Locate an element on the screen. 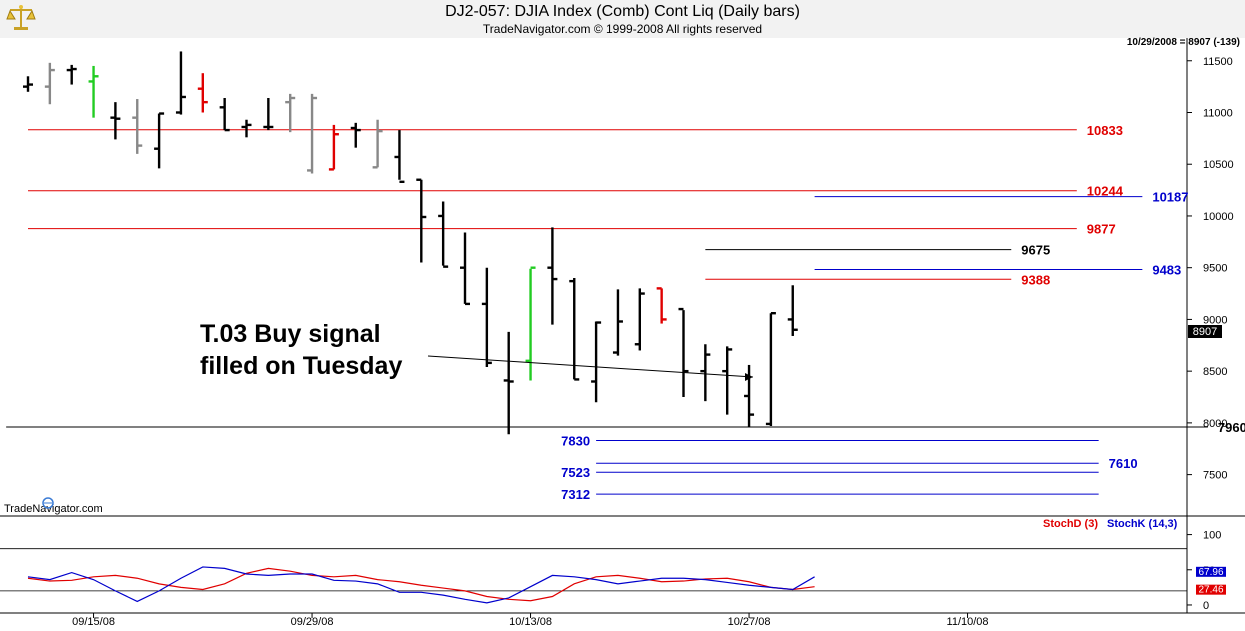 The height and width of the screenshot is (631, 1245). chart-header is located at coordinates (622, 19).